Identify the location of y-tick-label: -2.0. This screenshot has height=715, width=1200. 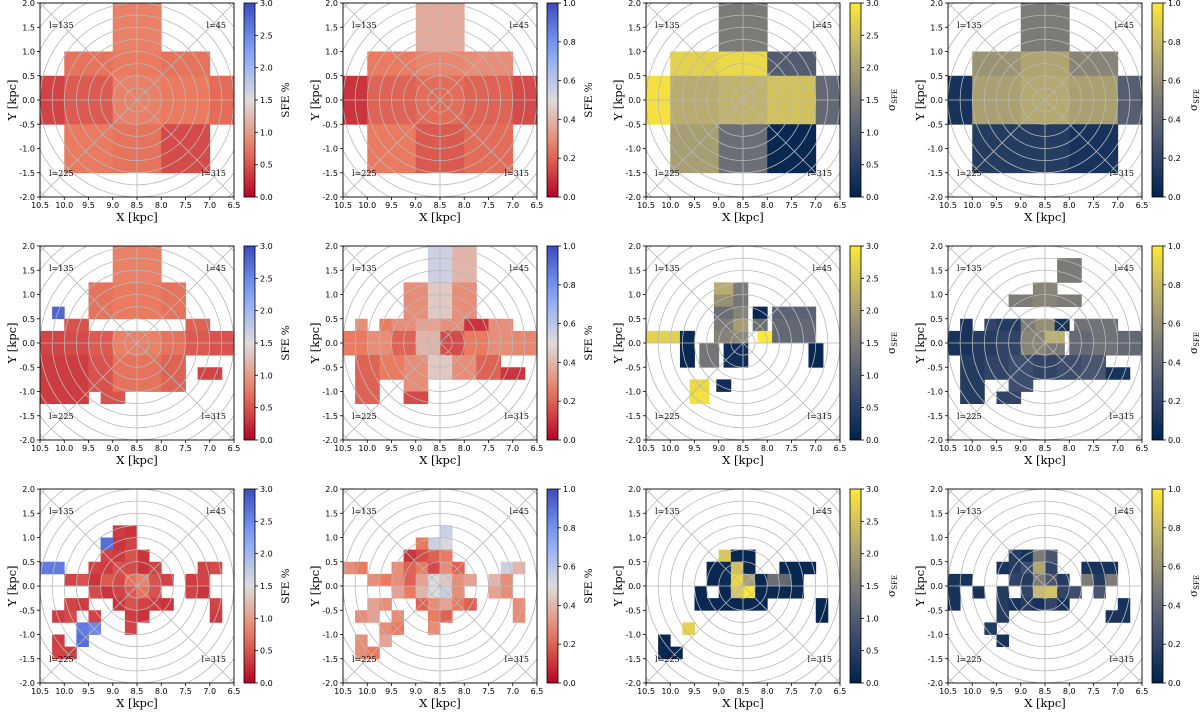
(633, 683).